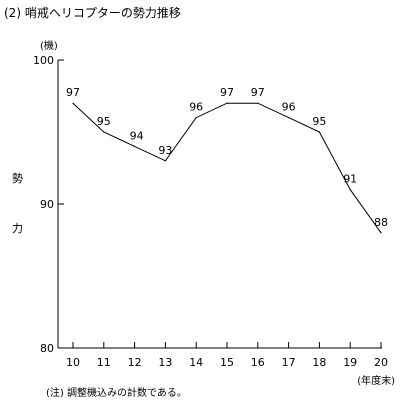  What do you see at coordinates (116, 392) in the screenshot?
I see `footnote: (注) 調整機込みの計数である。` at bounding box center [116, 392].